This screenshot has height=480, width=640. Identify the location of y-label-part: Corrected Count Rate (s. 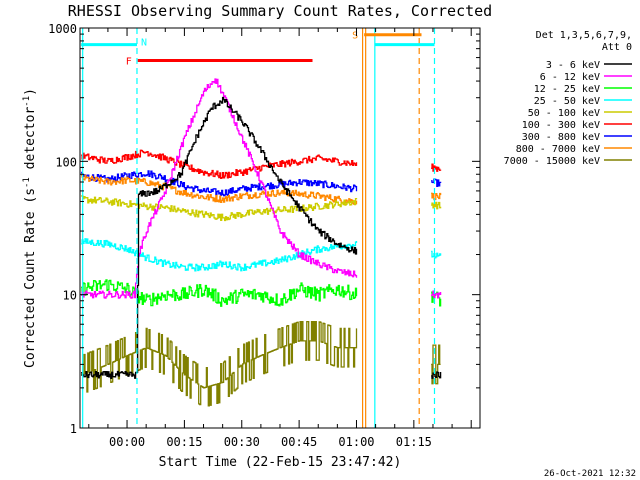
(30, 278).